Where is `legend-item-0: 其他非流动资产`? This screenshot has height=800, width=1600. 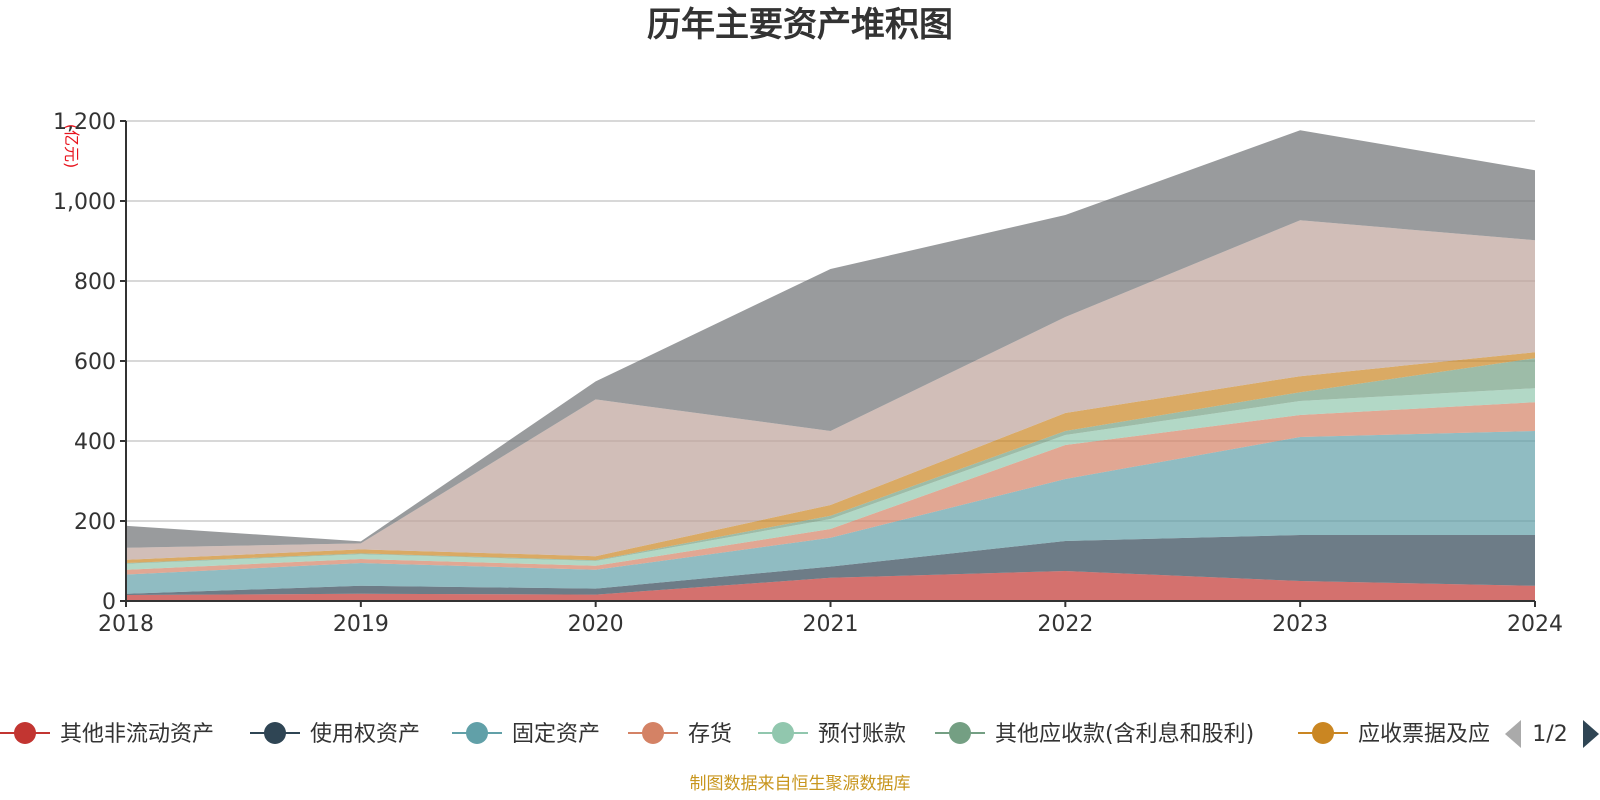
legend-item-0: 其他非流动资产 is located at coordinates (107, 734).